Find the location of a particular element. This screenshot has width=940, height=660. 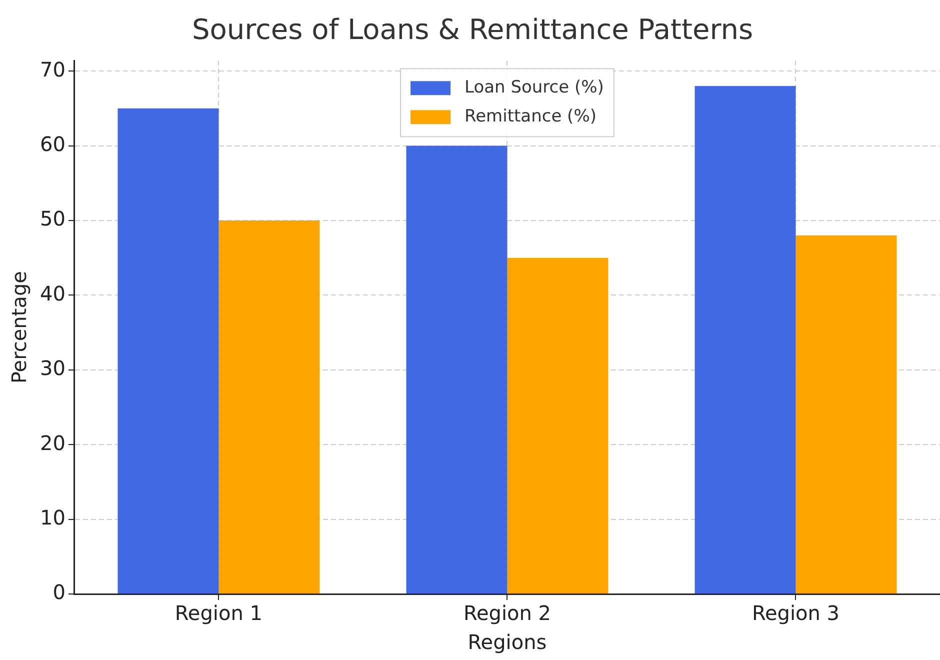

legend-label: Loan Source (%) is located at coordinates (534, 88).